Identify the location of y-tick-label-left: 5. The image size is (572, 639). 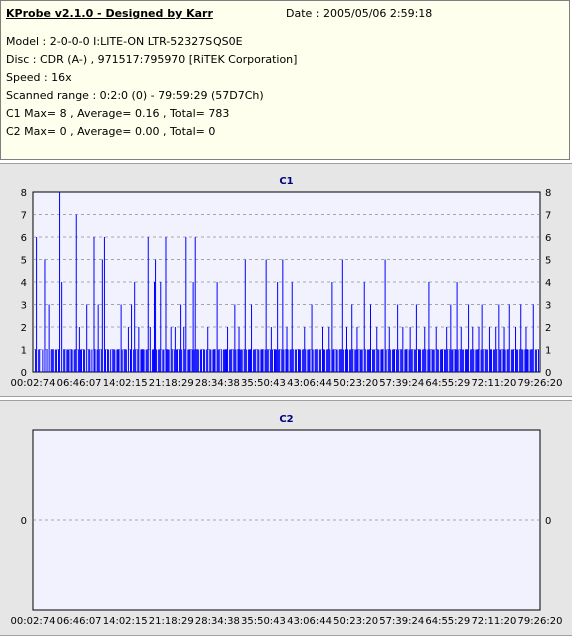
(24, 261).